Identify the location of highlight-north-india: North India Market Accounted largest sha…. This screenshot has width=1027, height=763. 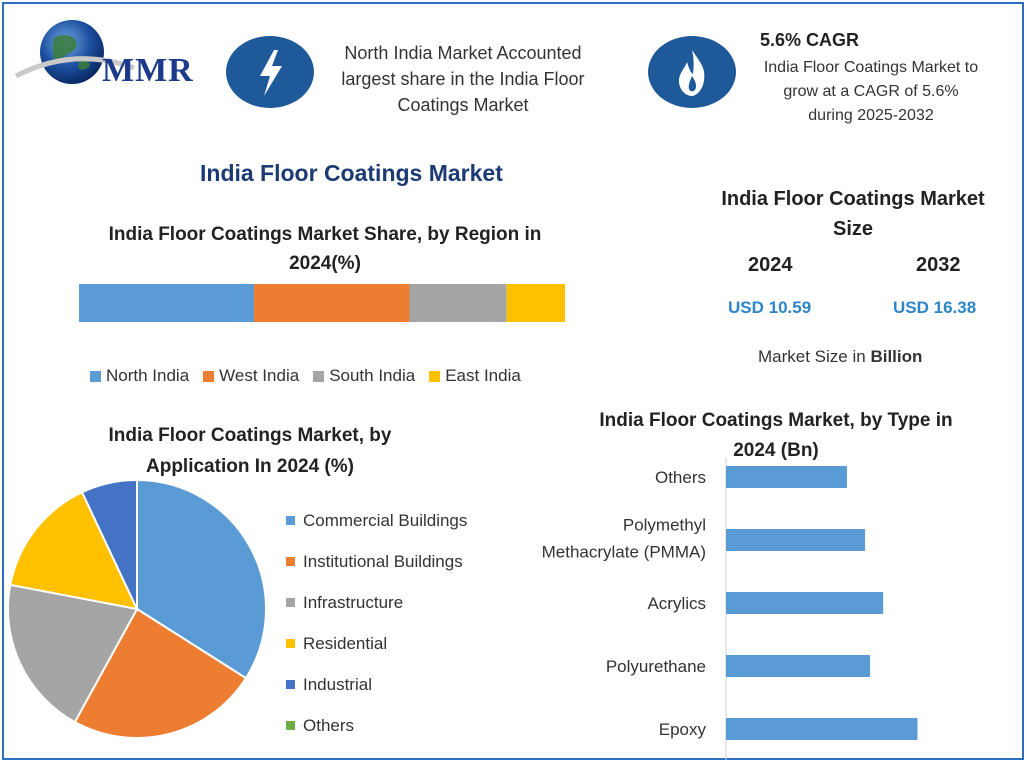
(463, 79).